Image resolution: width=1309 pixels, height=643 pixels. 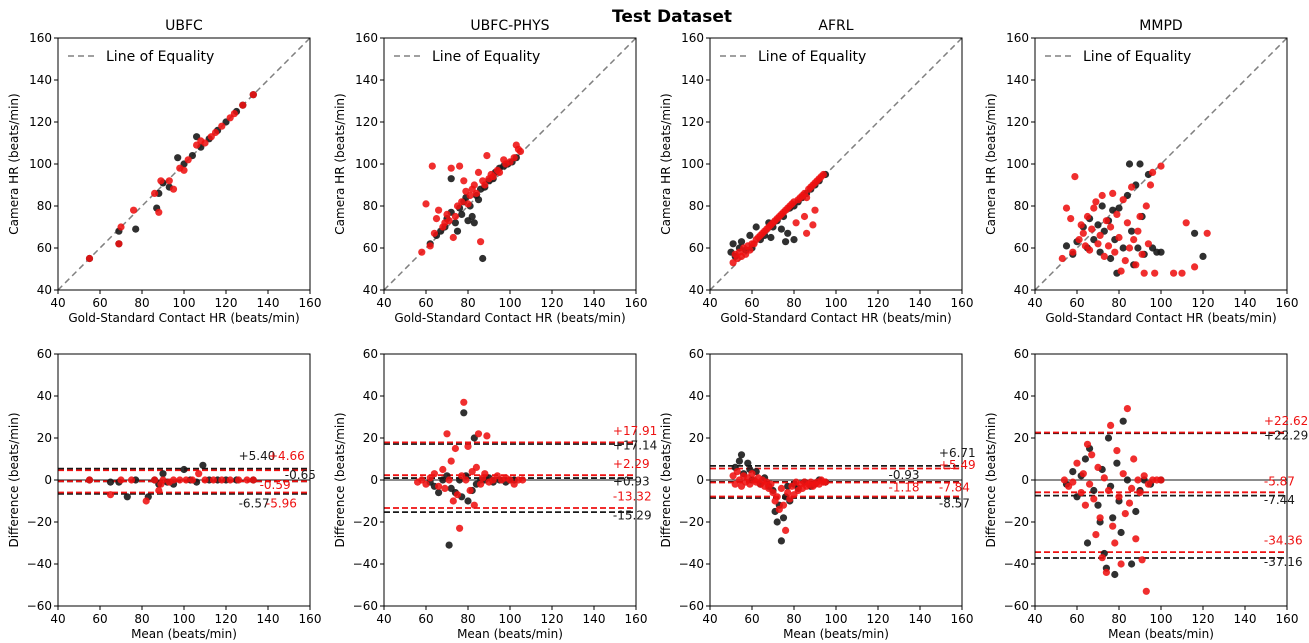 What do you see at coordinates (1016, 522) in the screenshot?
I see `chart-7-ytick-label-2: −20` at bounding box center [1016, 522].